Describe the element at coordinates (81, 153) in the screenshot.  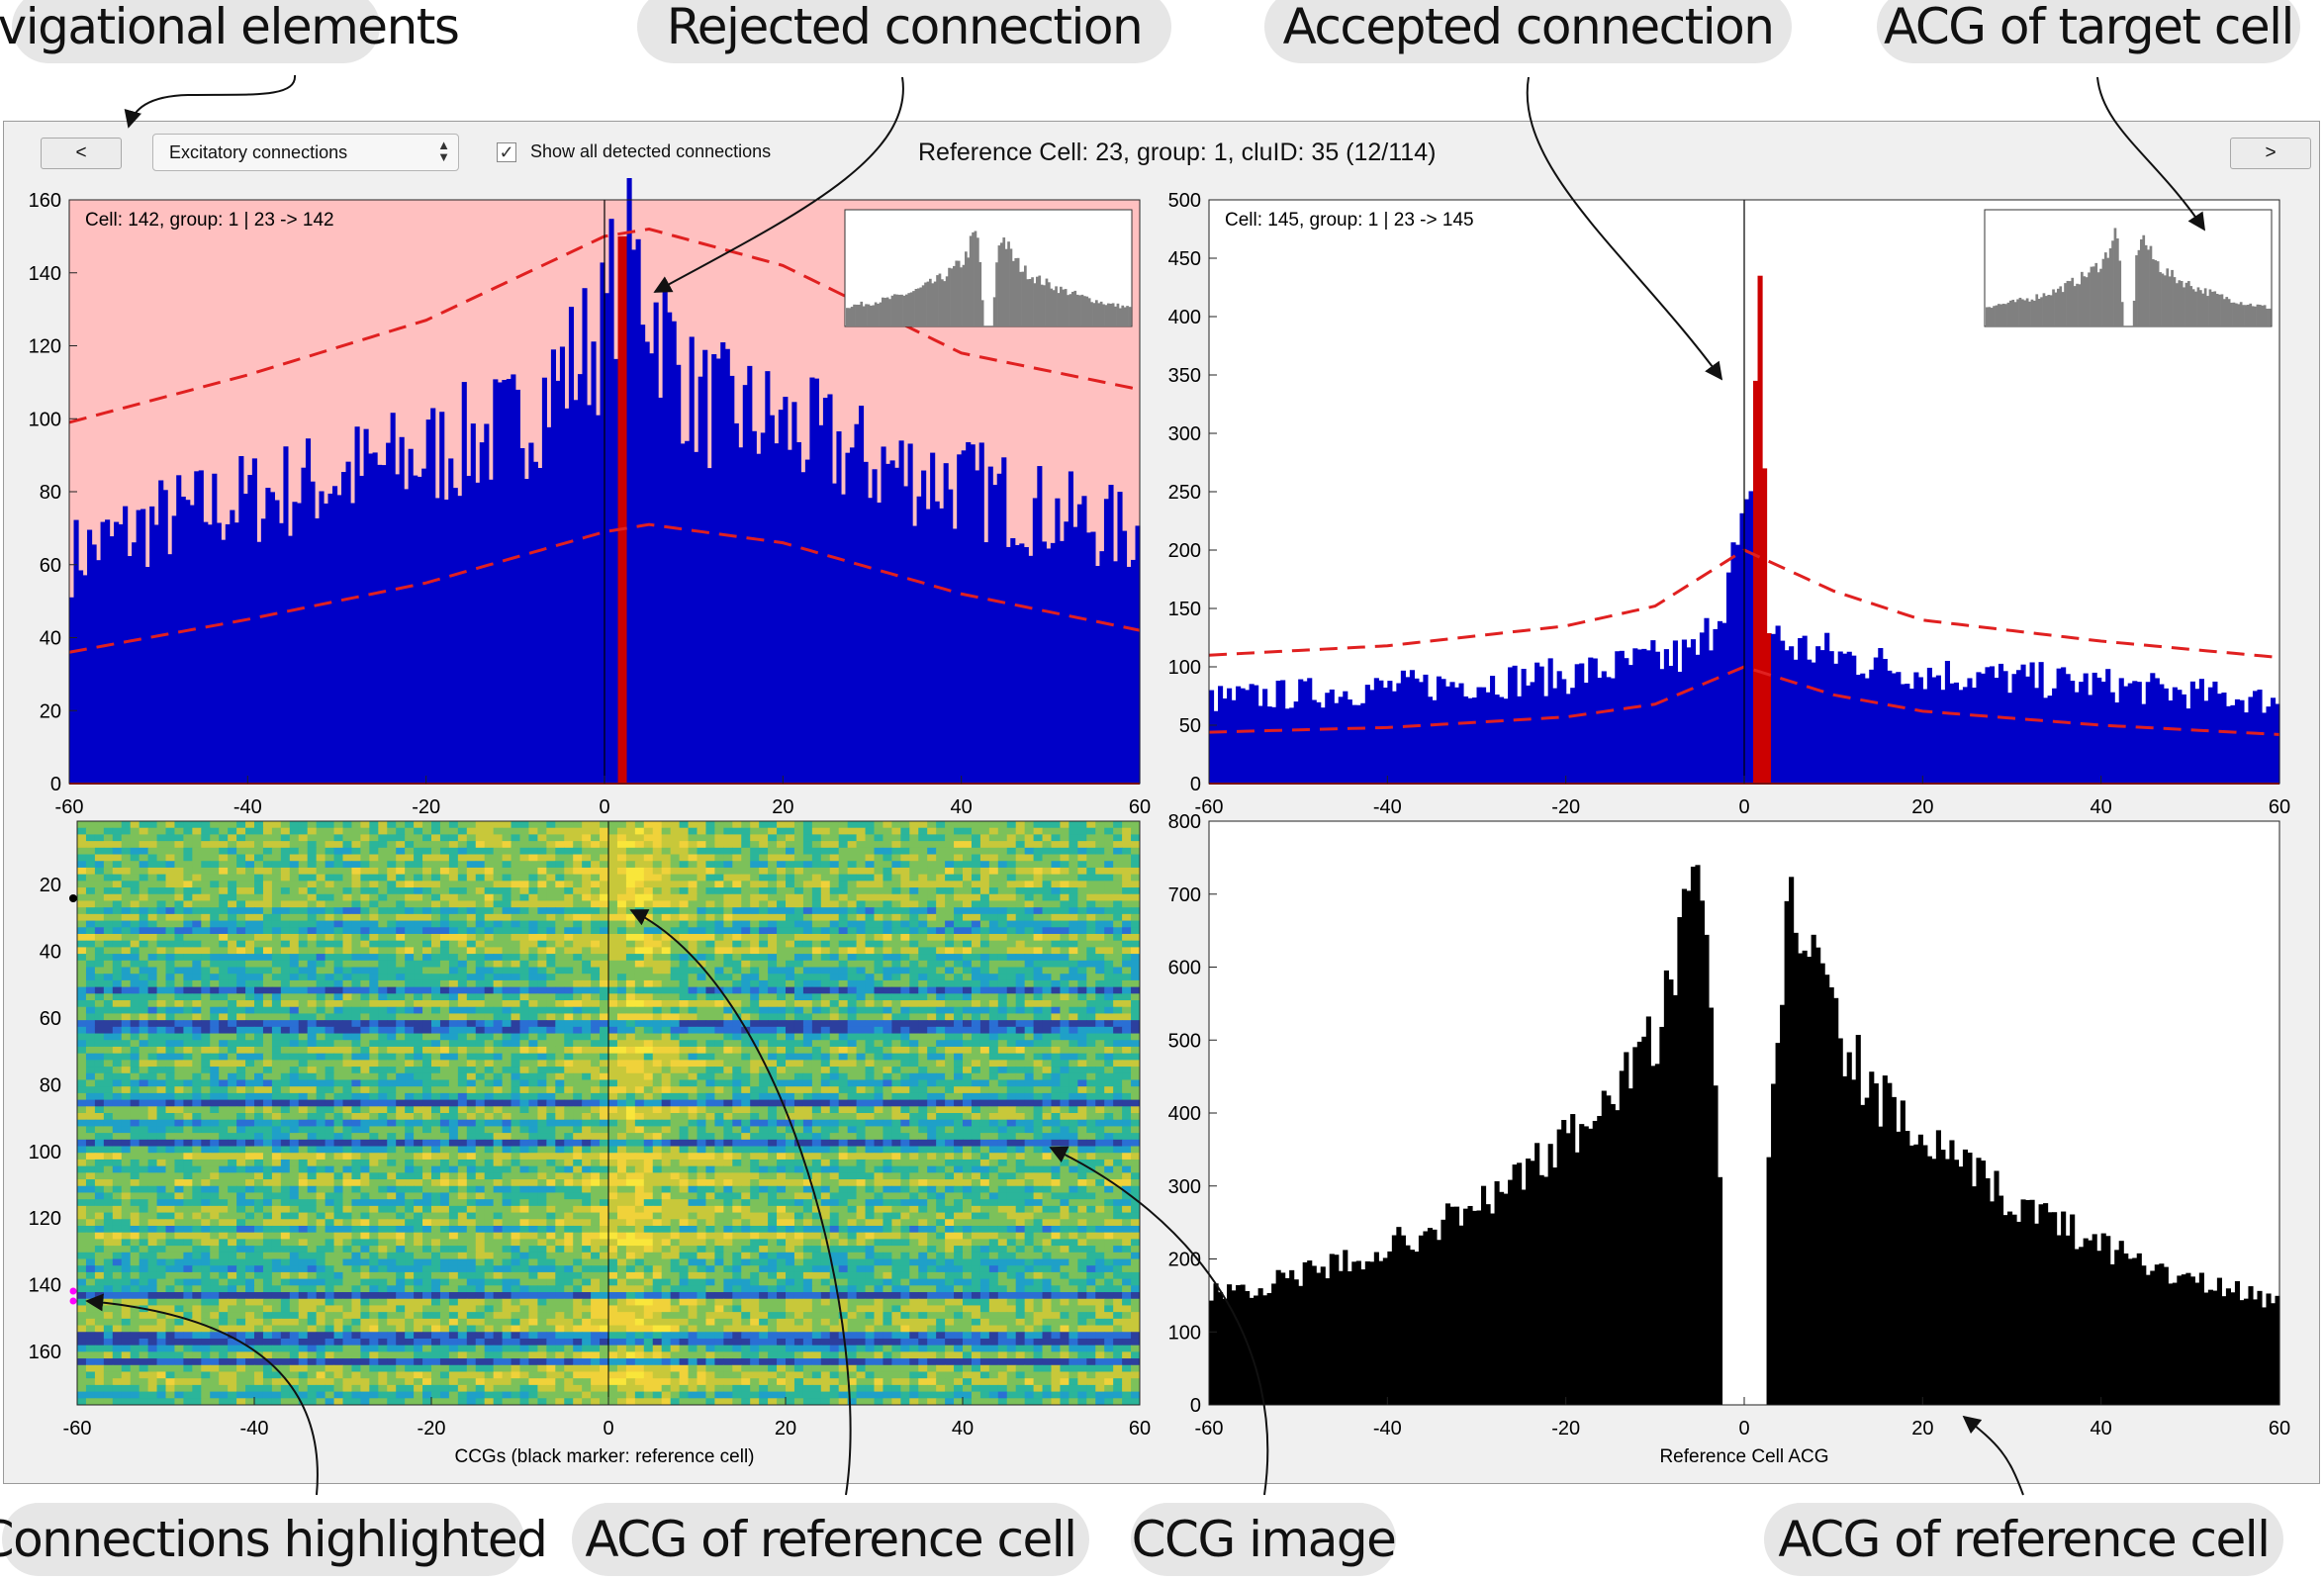
I see `previous-button: <` at that location.